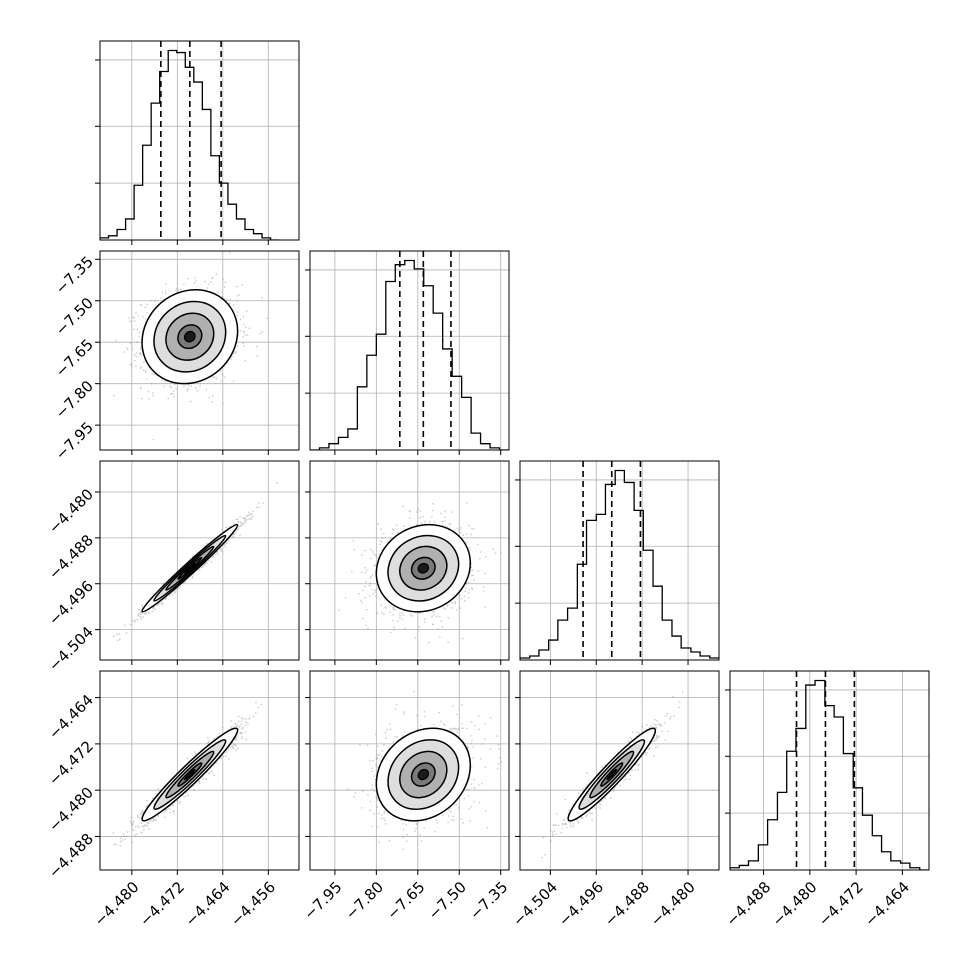  Describe the element at coordinates (447, 900) in the screenshot. I see `x-tick-label: −7.50` at that location.